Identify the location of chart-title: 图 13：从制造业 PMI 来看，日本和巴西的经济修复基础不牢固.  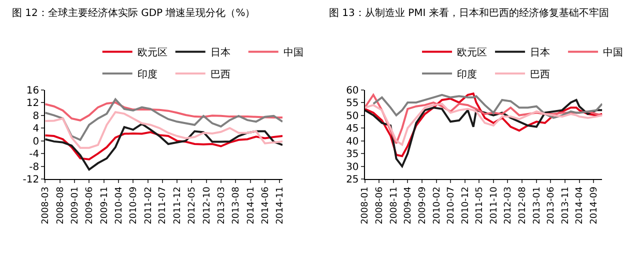
(469, 13).